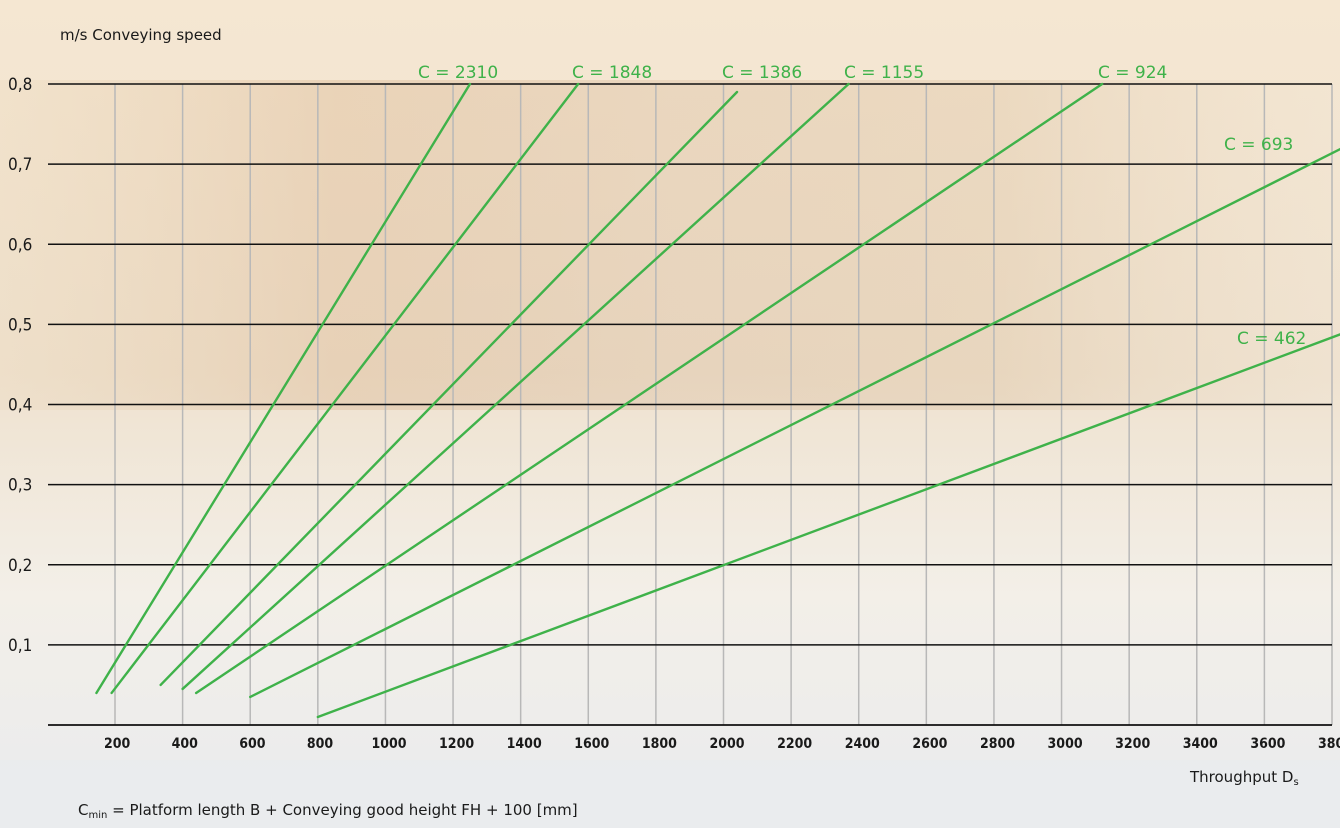 The width and height of the screenshot is (1340, 828). Describe the element at coordinates (1244, 778) in the screenshot. I see `x-axis-title: Throughput Ds` at that location.